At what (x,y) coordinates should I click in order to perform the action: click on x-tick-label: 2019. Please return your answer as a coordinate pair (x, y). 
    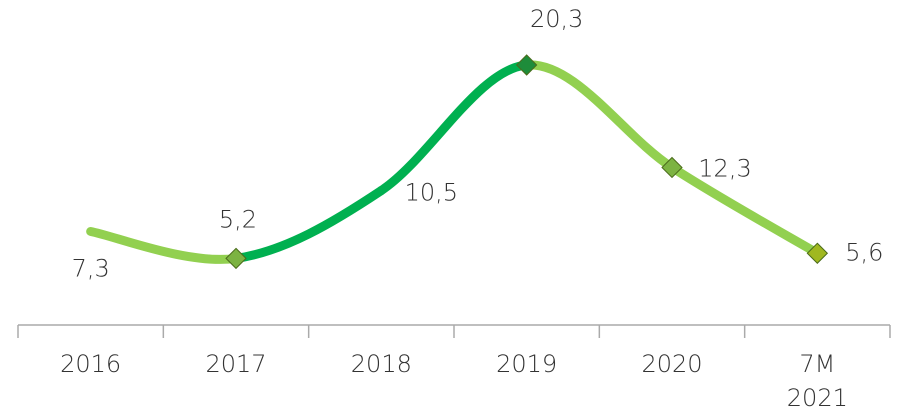
    Looking at the image, I should click on (526, 364).